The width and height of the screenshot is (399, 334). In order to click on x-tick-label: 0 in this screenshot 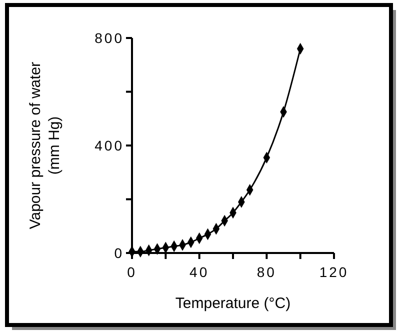, I will do `click(132, 272)`.